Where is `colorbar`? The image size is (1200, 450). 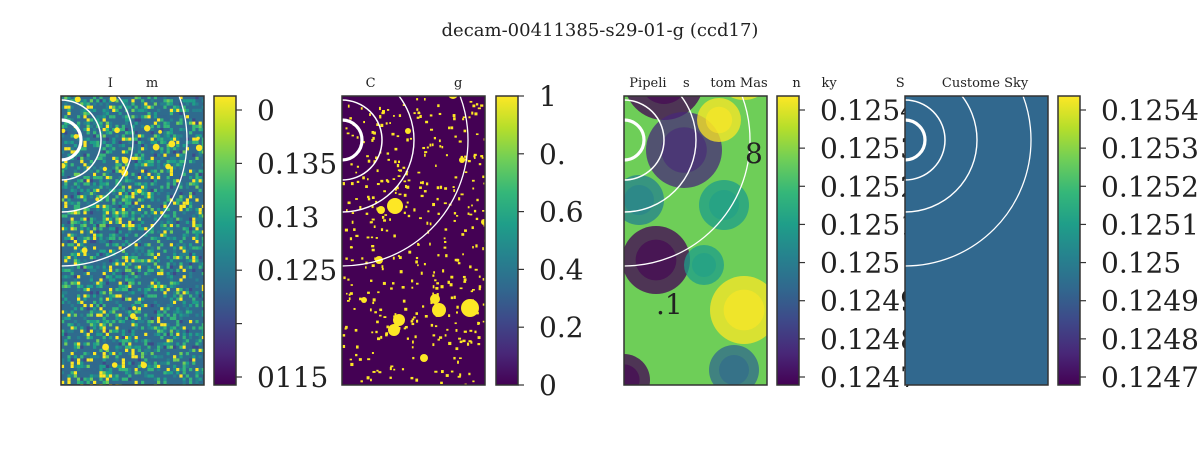 colorbar is located at coordinates (1069, 240).